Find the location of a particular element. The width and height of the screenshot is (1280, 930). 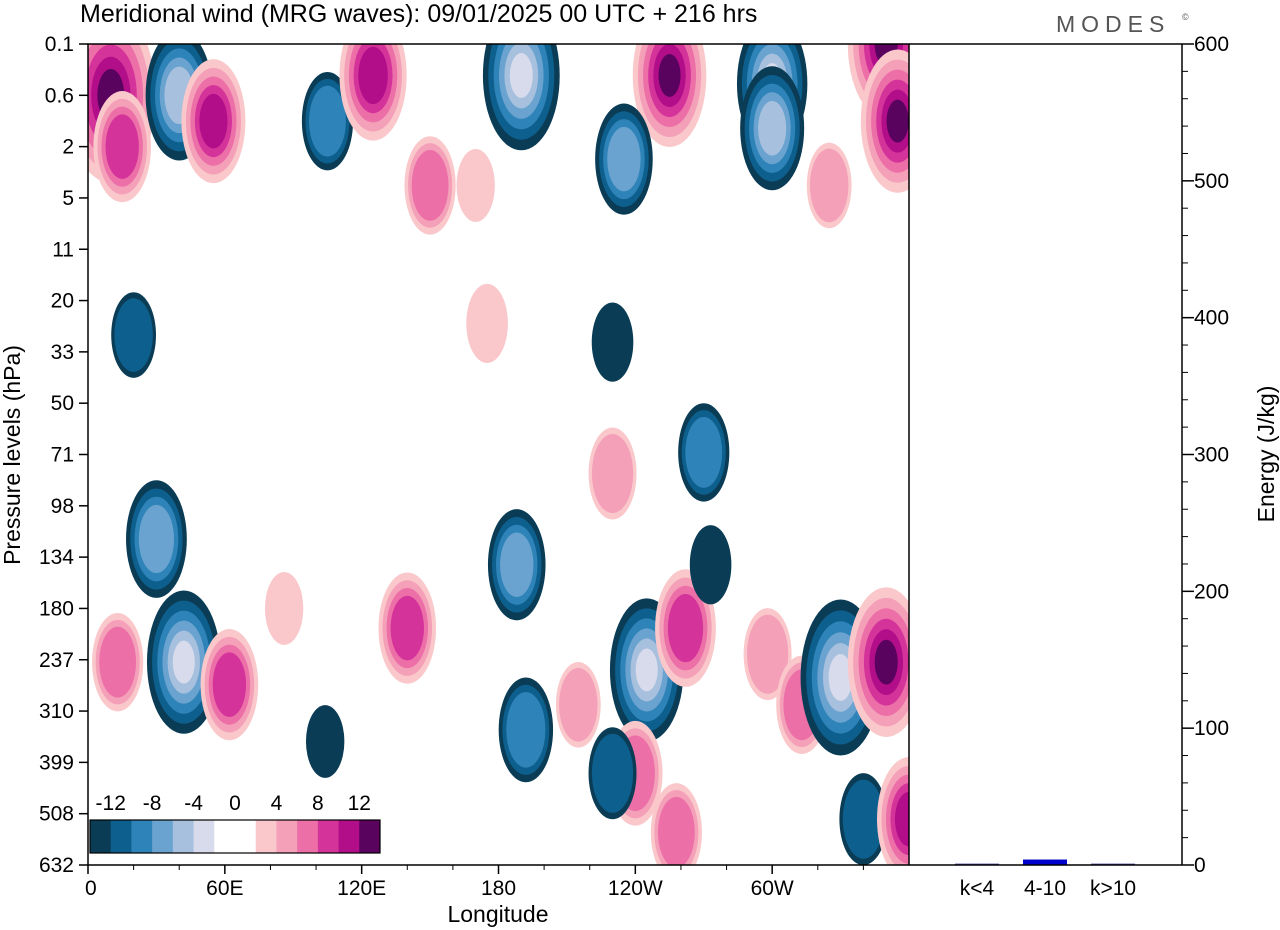

energy-category-label: 4-10 is located at coordinates (1045, 888).